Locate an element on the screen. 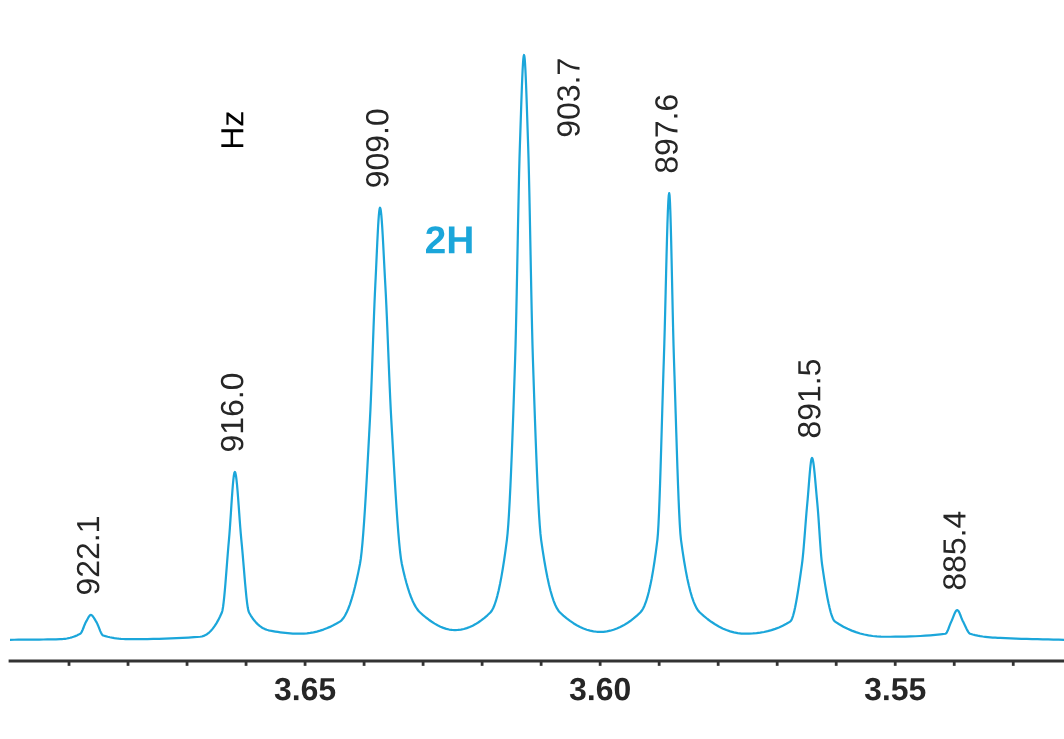 This screenshot has height=739, width=1064. annotation: 922.1 is located at coordinates (88, 555).